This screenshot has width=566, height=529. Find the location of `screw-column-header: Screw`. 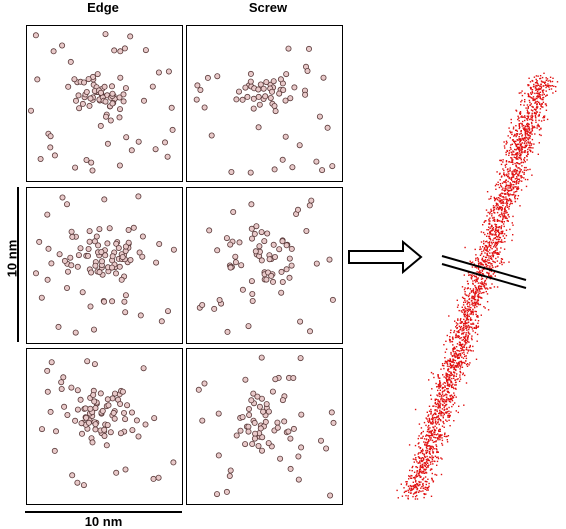

screw-column-header: Screw is located at coordinates (268, 7).